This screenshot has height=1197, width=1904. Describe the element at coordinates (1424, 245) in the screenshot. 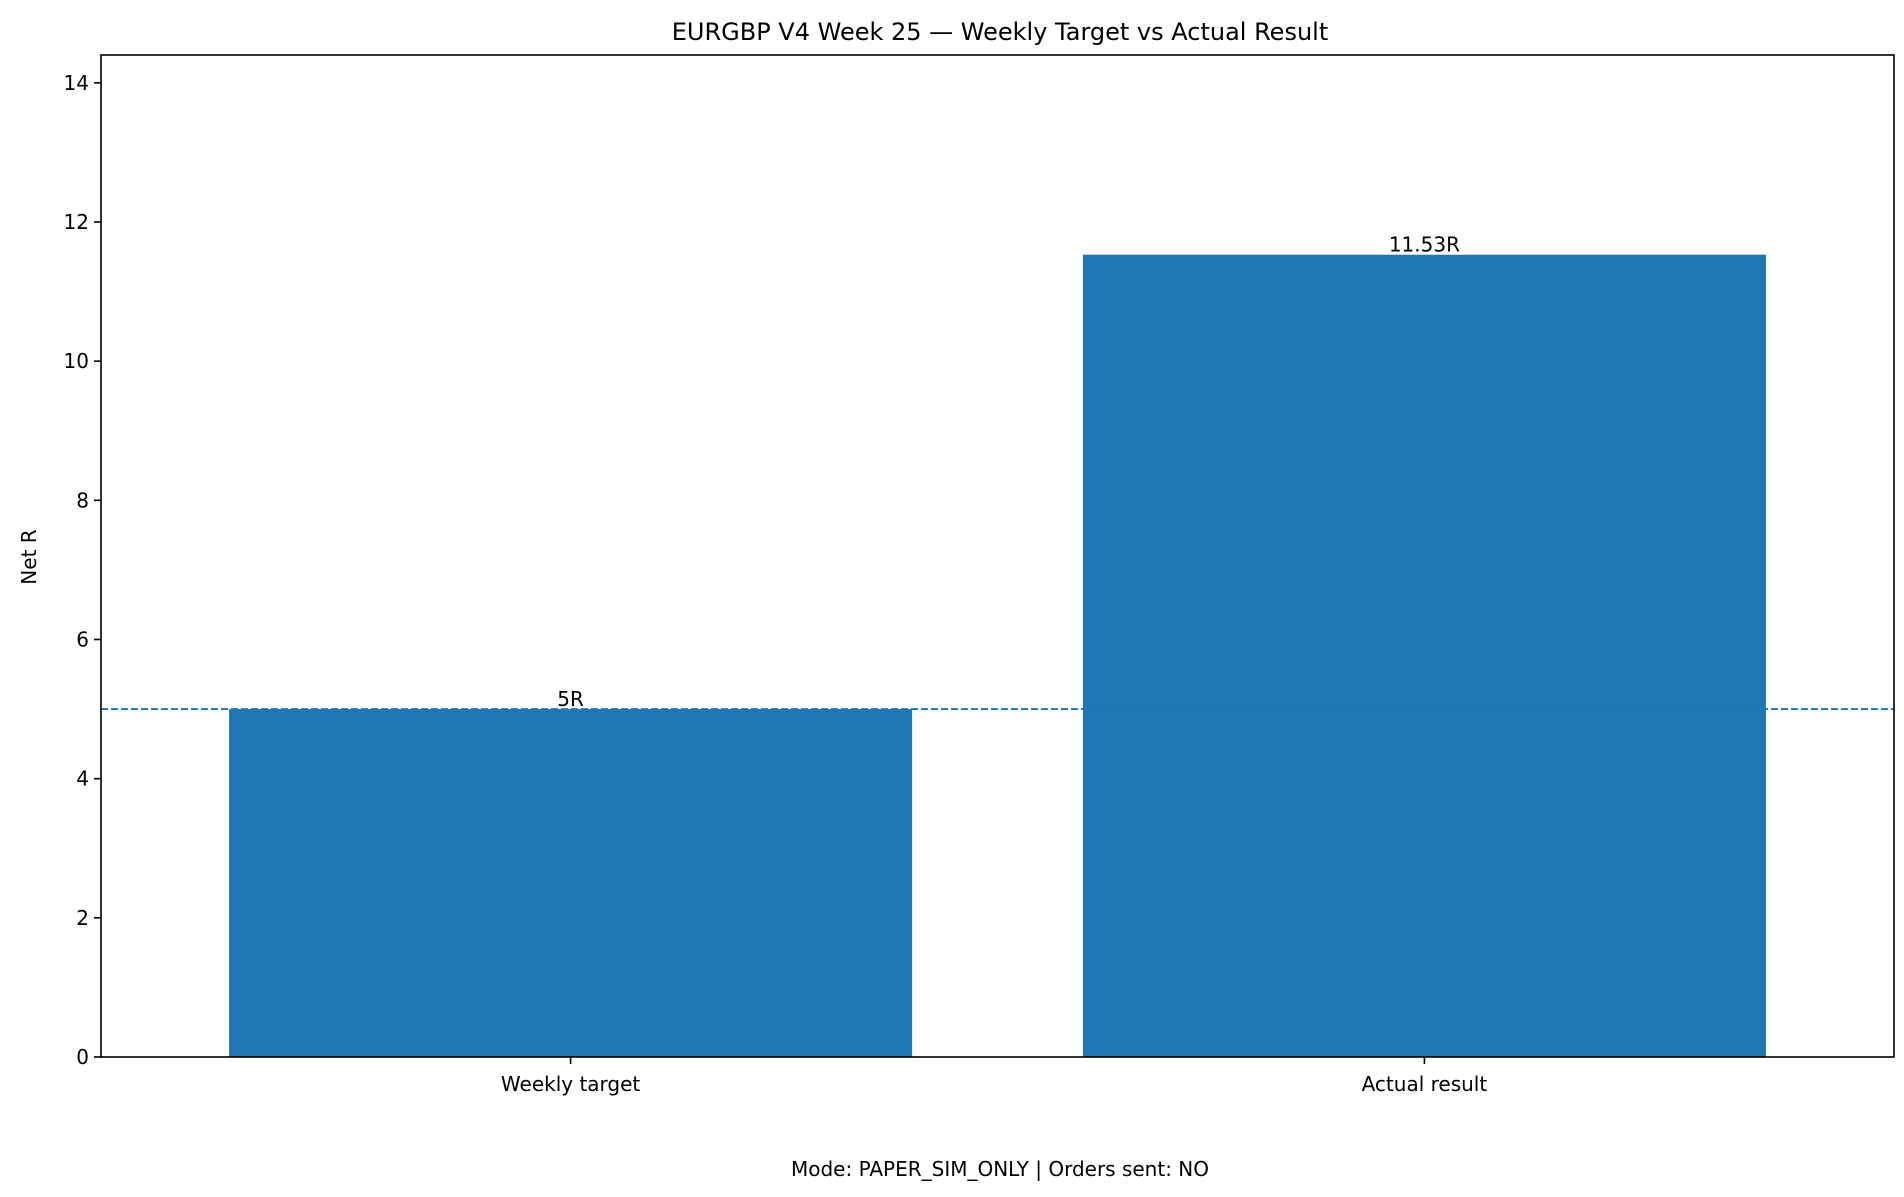

I see `bar-value-label: 11.53R` at that location.